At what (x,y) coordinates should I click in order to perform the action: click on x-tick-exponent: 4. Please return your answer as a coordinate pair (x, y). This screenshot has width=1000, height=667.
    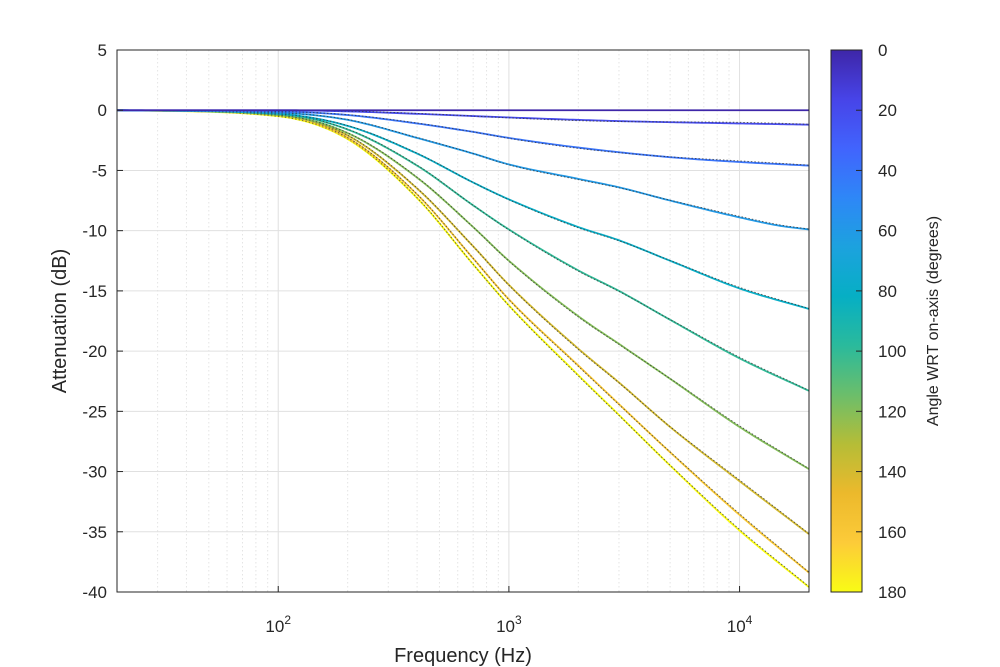
    Looking at the image, I should click on (749, 620).